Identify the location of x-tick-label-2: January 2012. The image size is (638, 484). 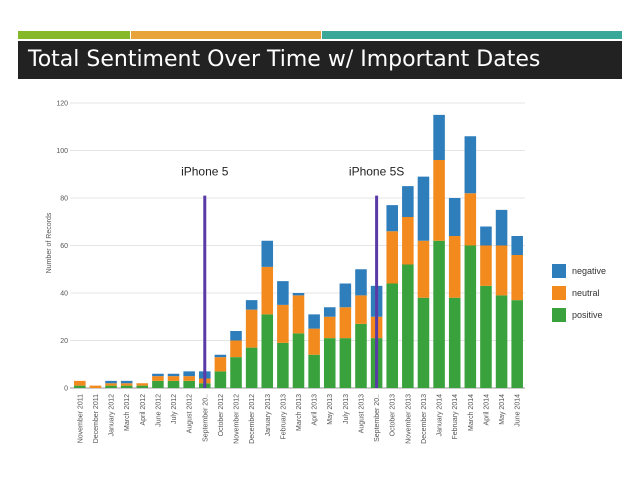
(112, 415).